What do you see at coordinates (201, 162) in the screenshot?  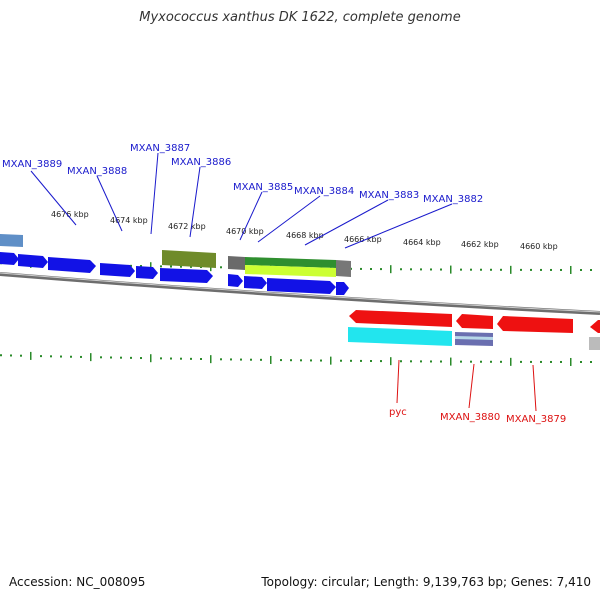 I see `gene-label-mxan-3886: MXAN_3886` at bounding box center [201, 162].